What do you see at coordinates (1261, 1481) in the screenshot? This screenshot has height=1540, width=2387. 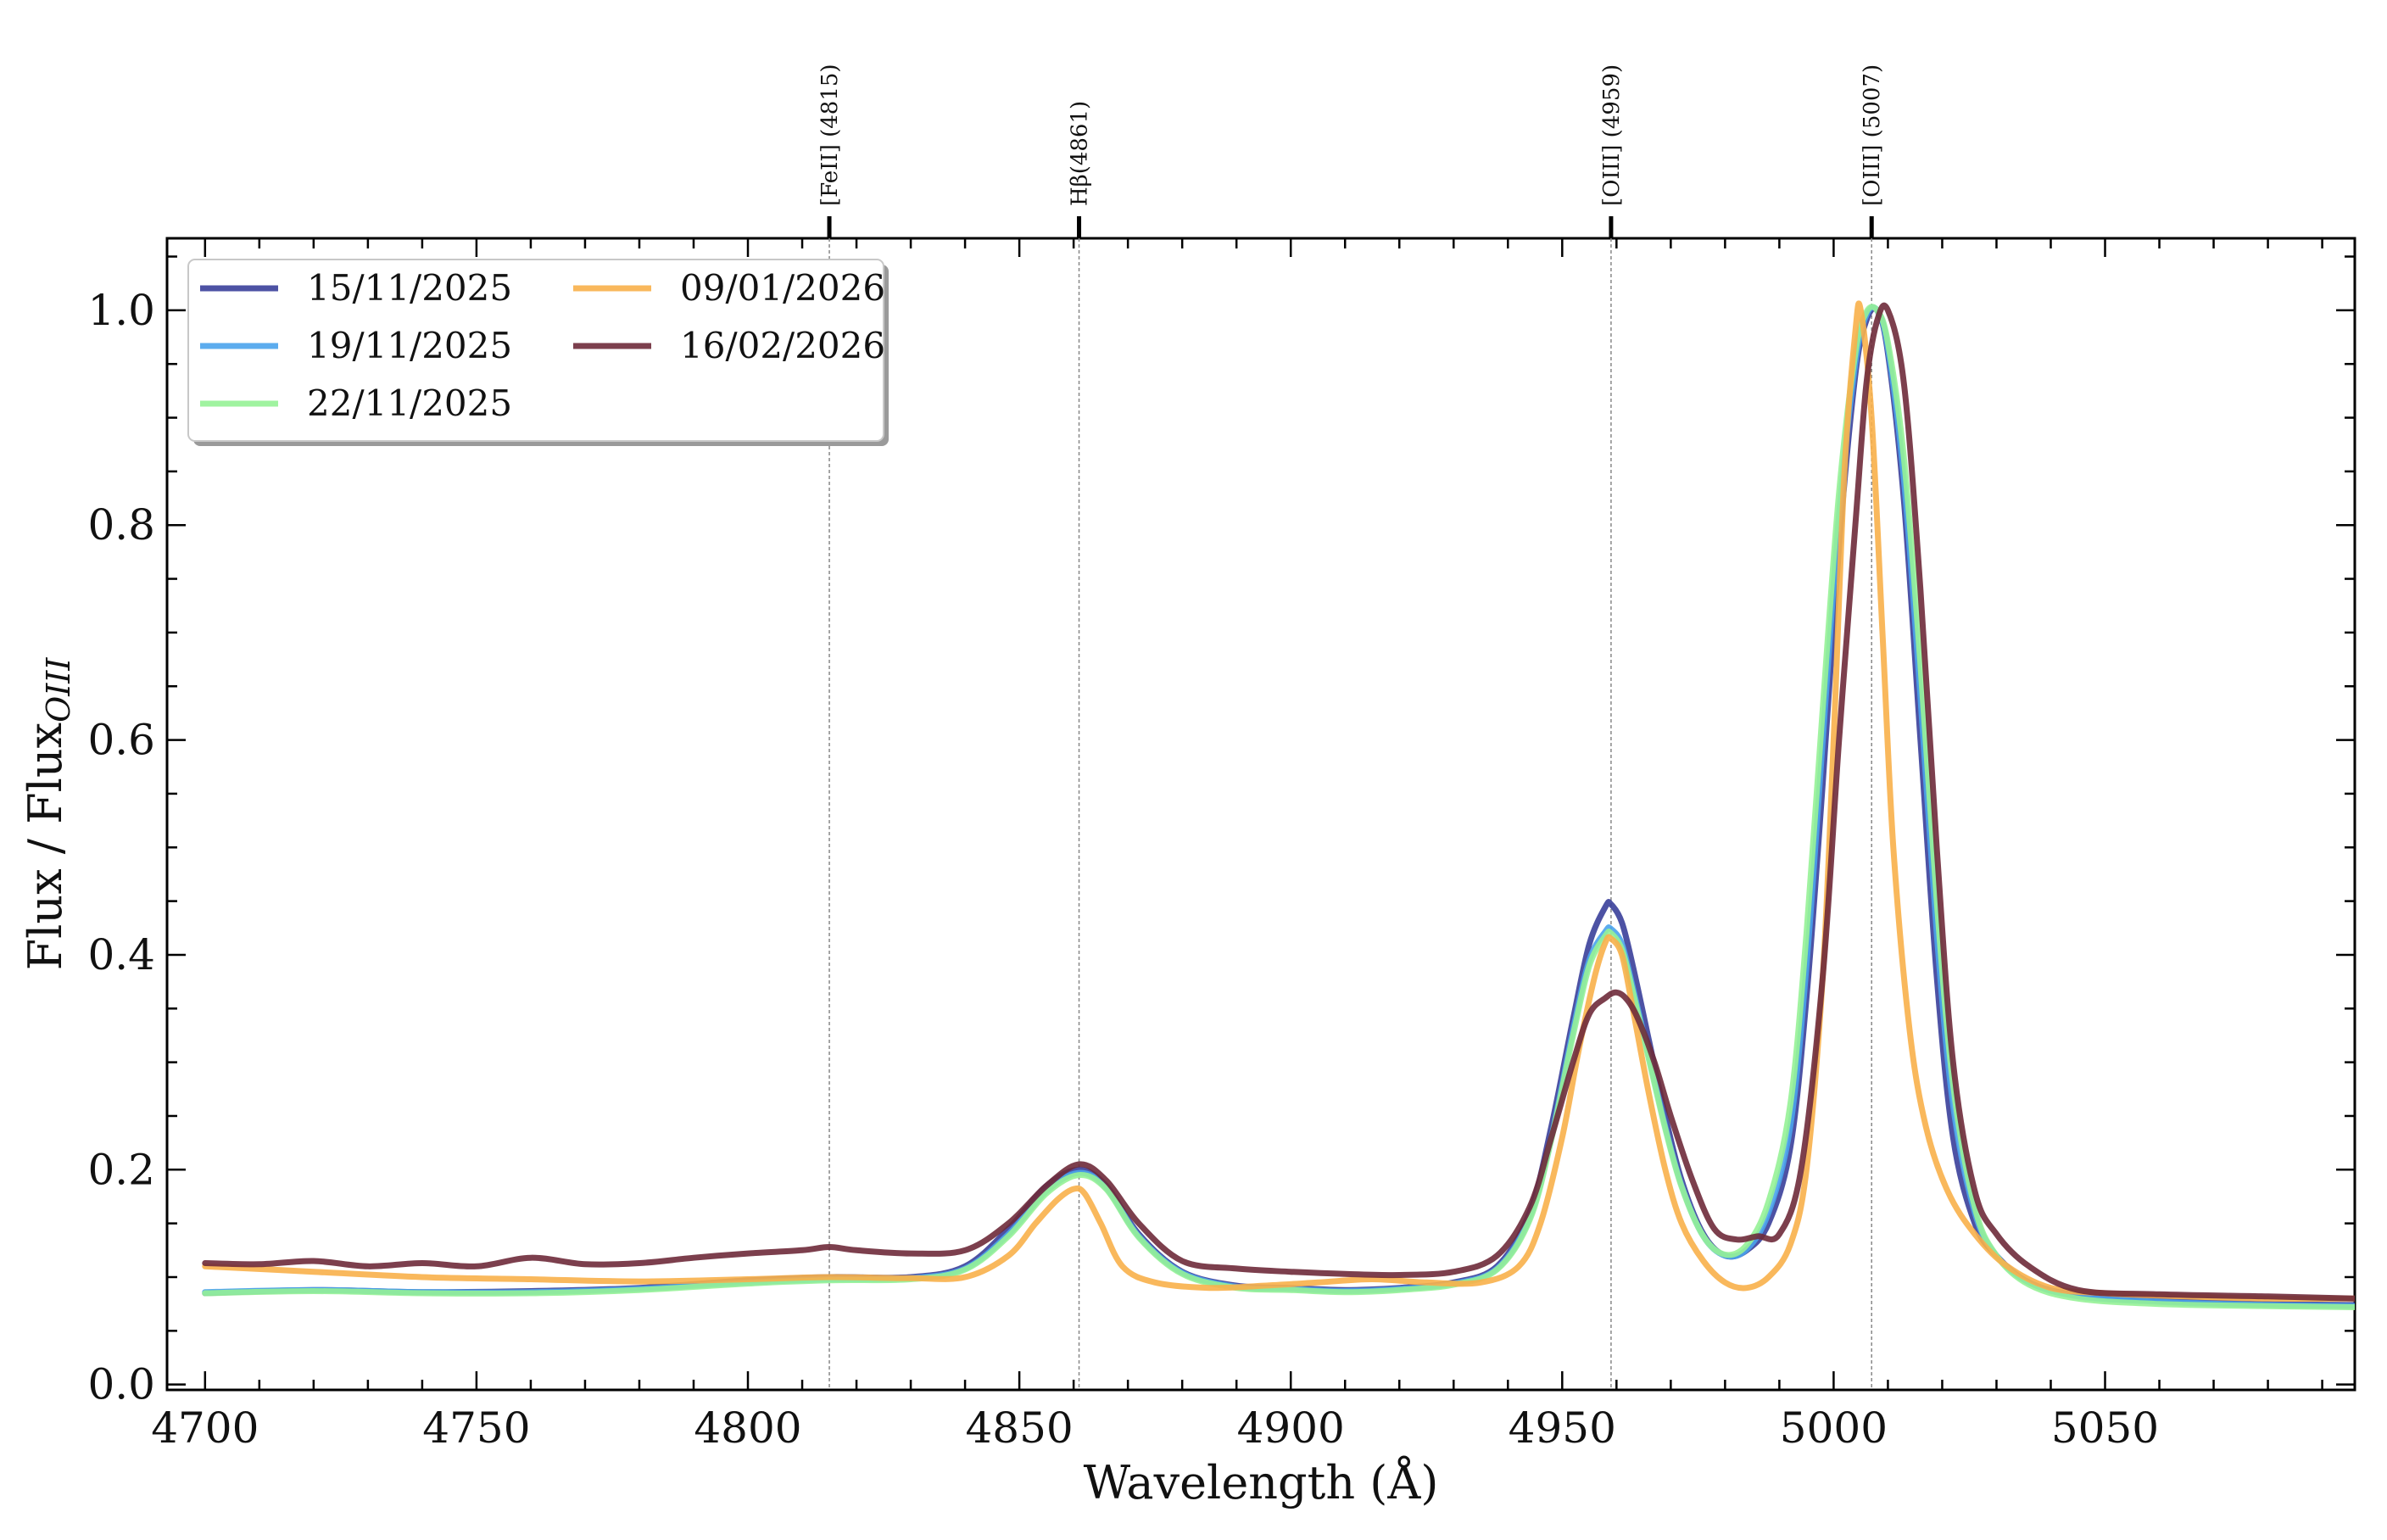 I see `x-axis-label: Wavelength (Å)` at bounding box center [1261, 1481].